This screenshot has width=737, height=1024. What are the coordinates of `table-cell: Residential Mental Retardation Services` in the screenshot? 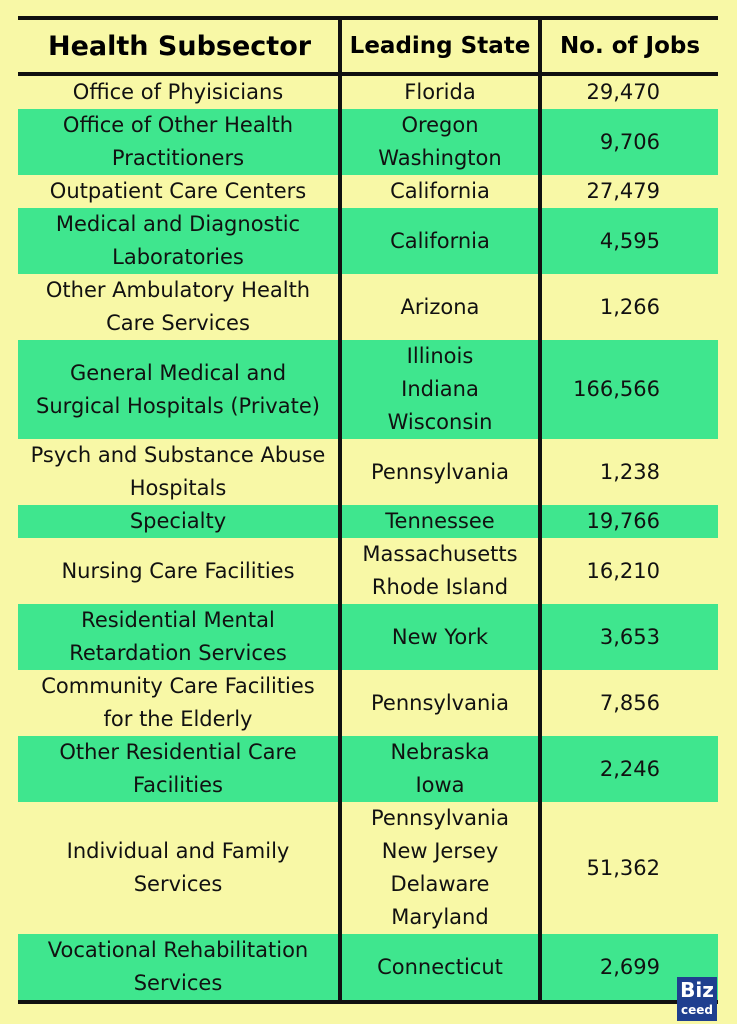 It's located at (179, 637).